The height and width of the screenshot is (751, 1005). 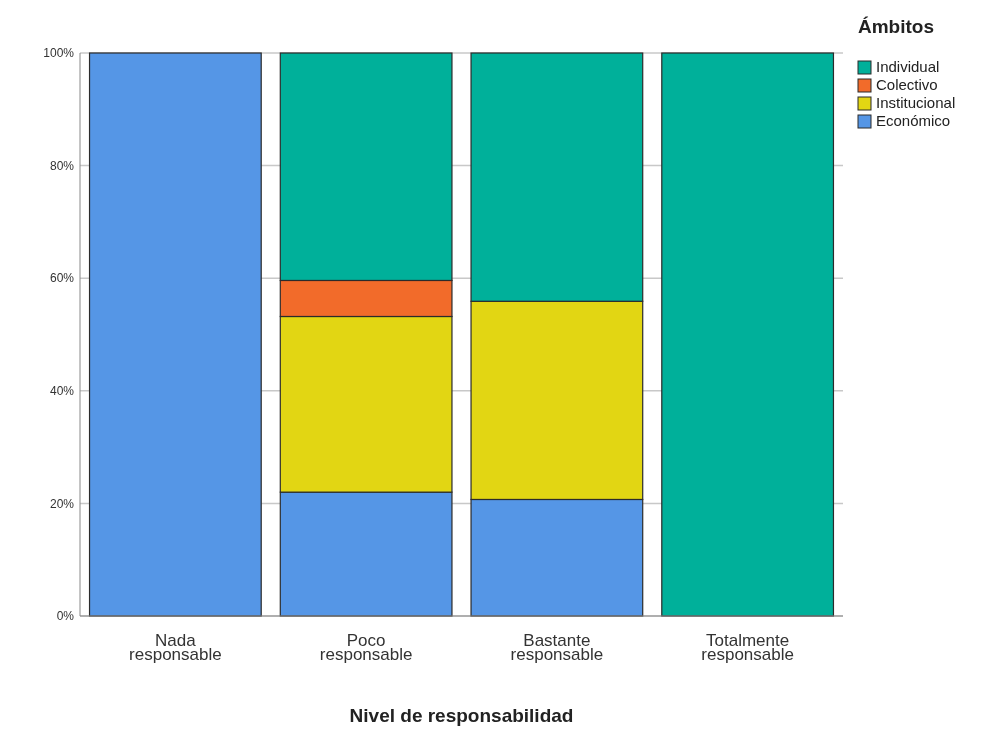 I want to click on x-tick-label: Bastante responsable, so click(x=557, y=648).